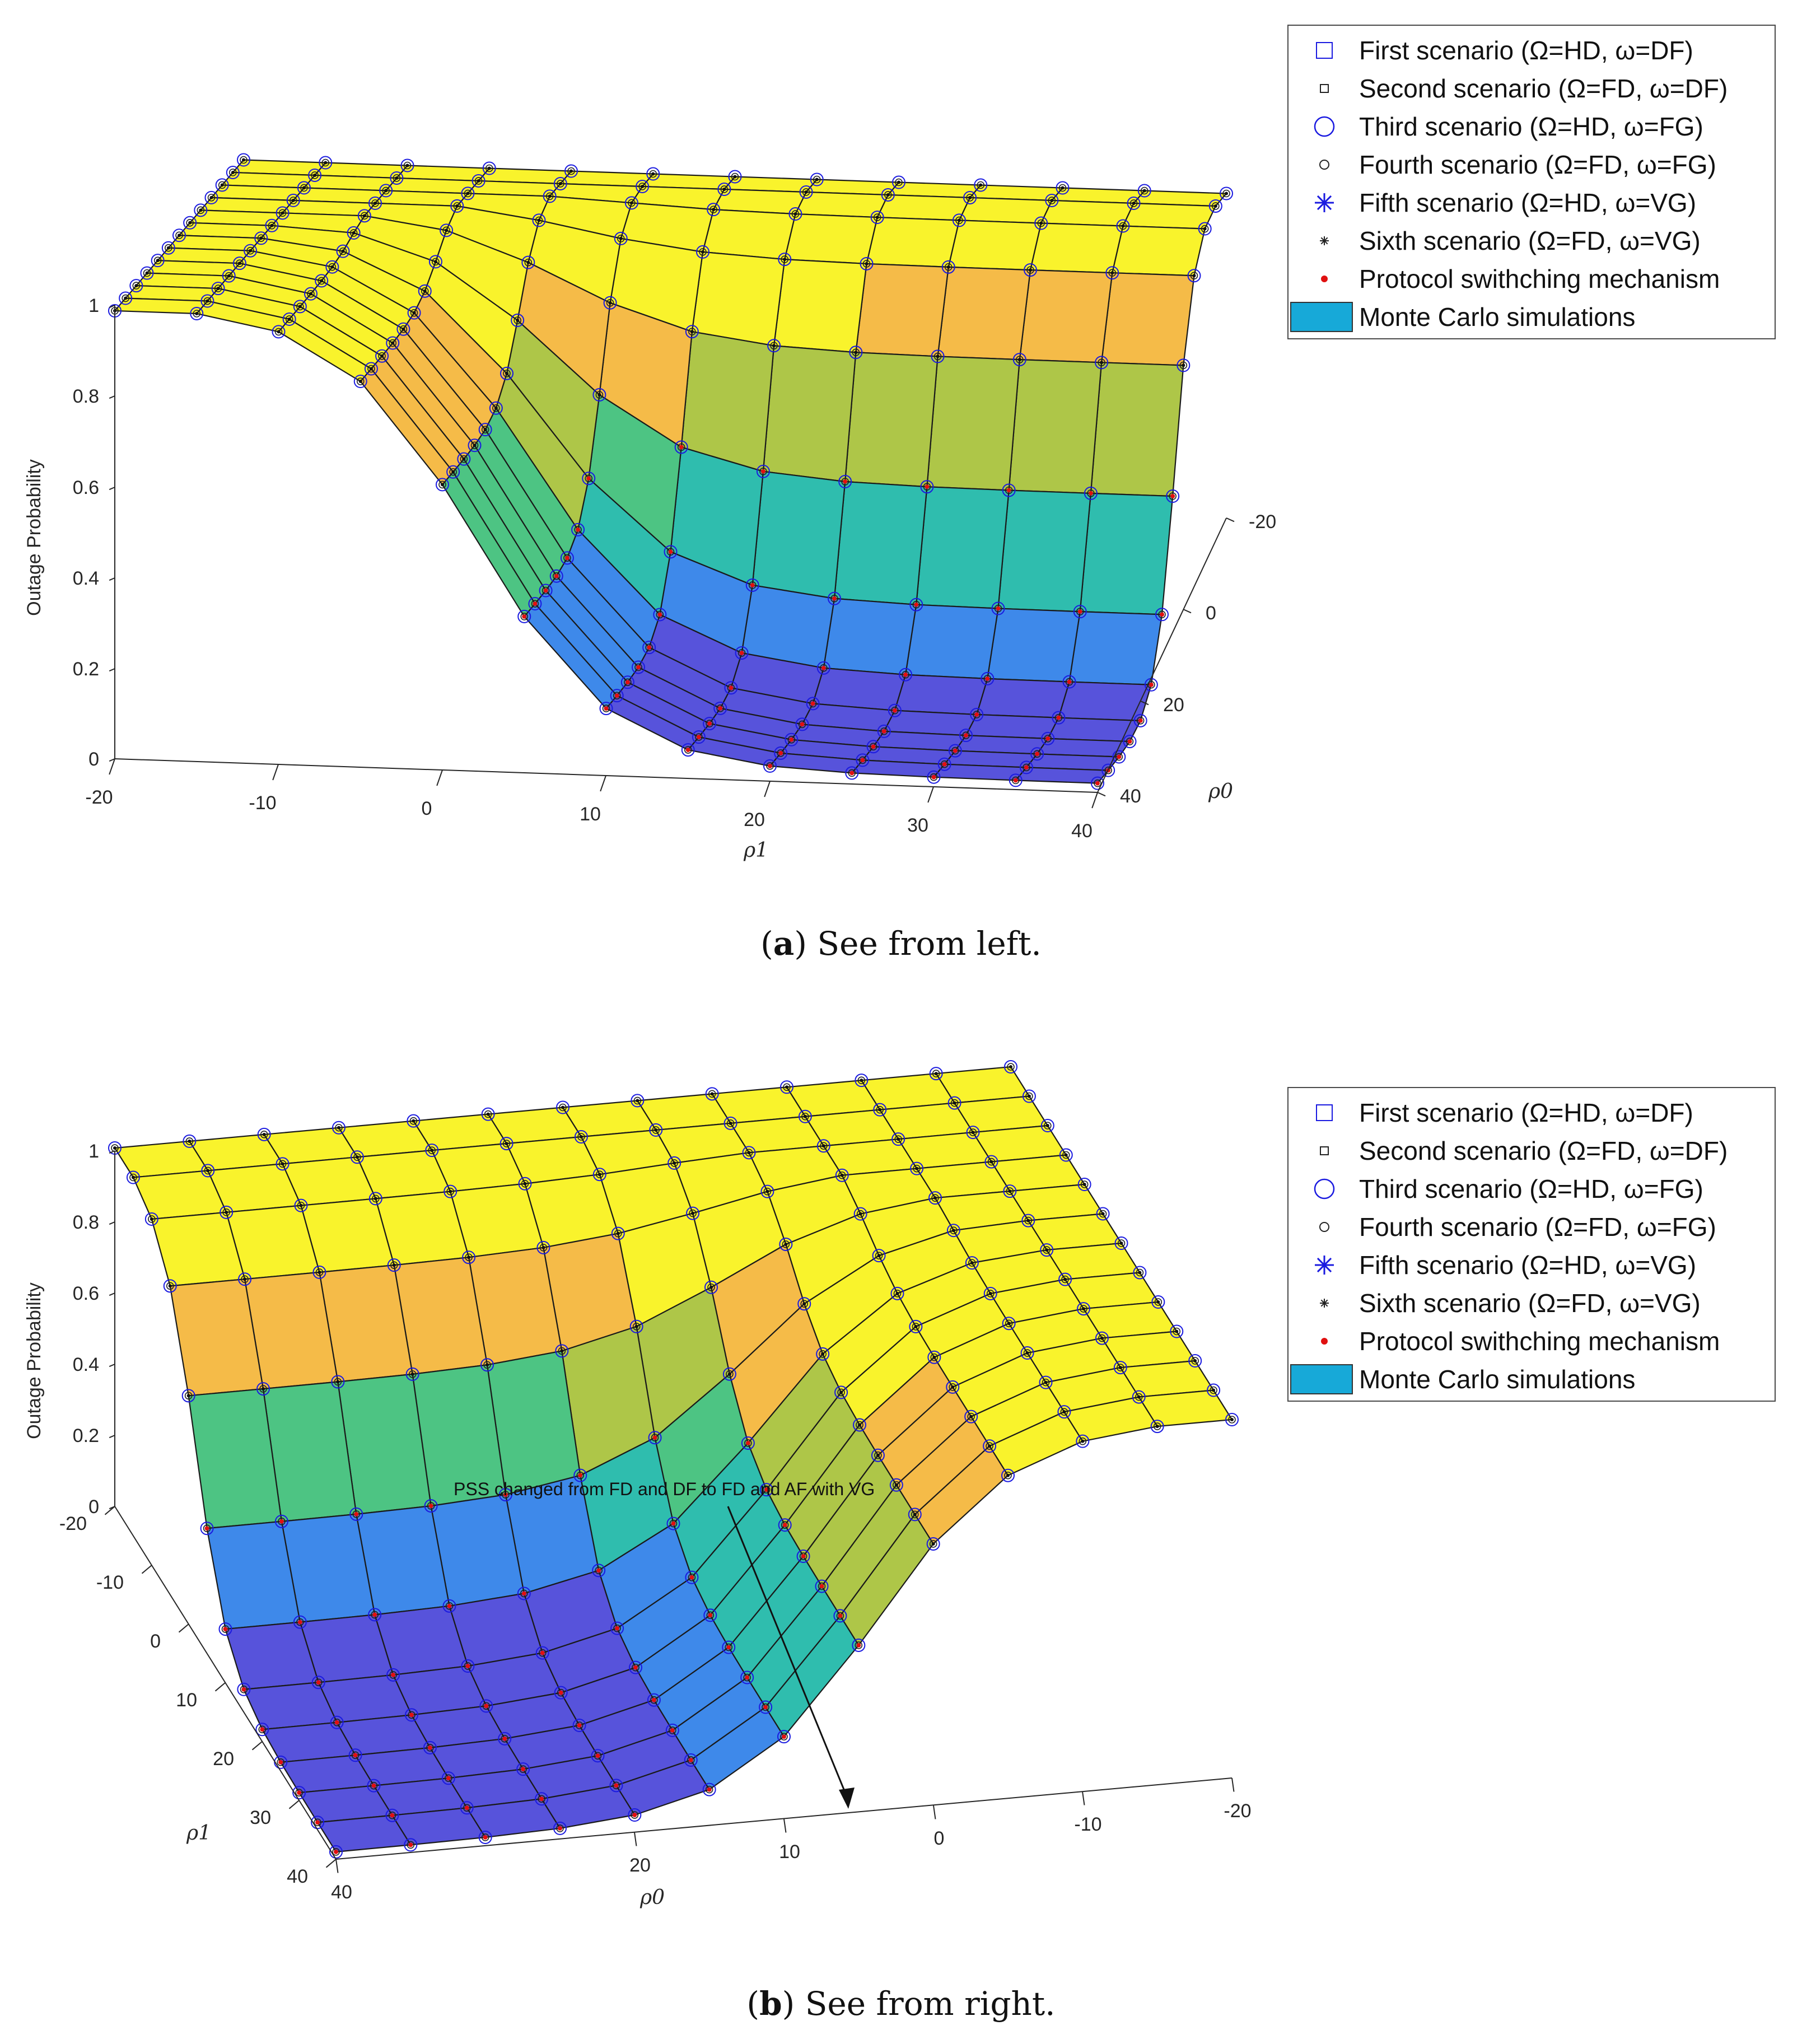 This screenshot has width=1802, height=2044. Describe the element at coordinates (262, 803) in the screenshot. I see `tick-label: -10` at that location.